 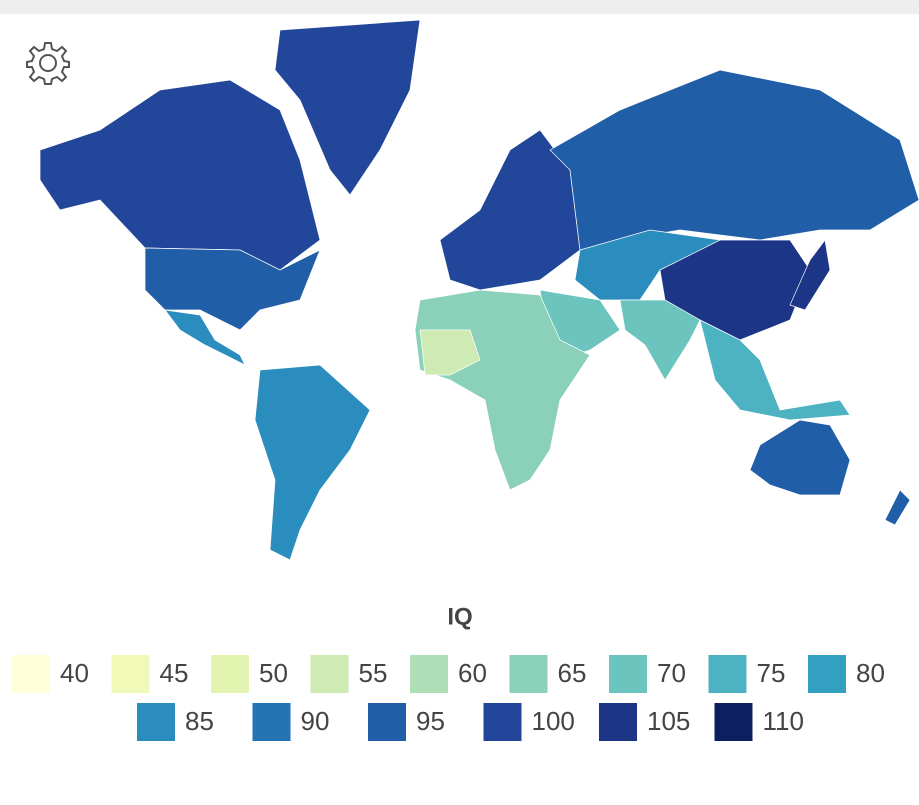 I want to click on legend-label: 50, so click(x=273, y=673).